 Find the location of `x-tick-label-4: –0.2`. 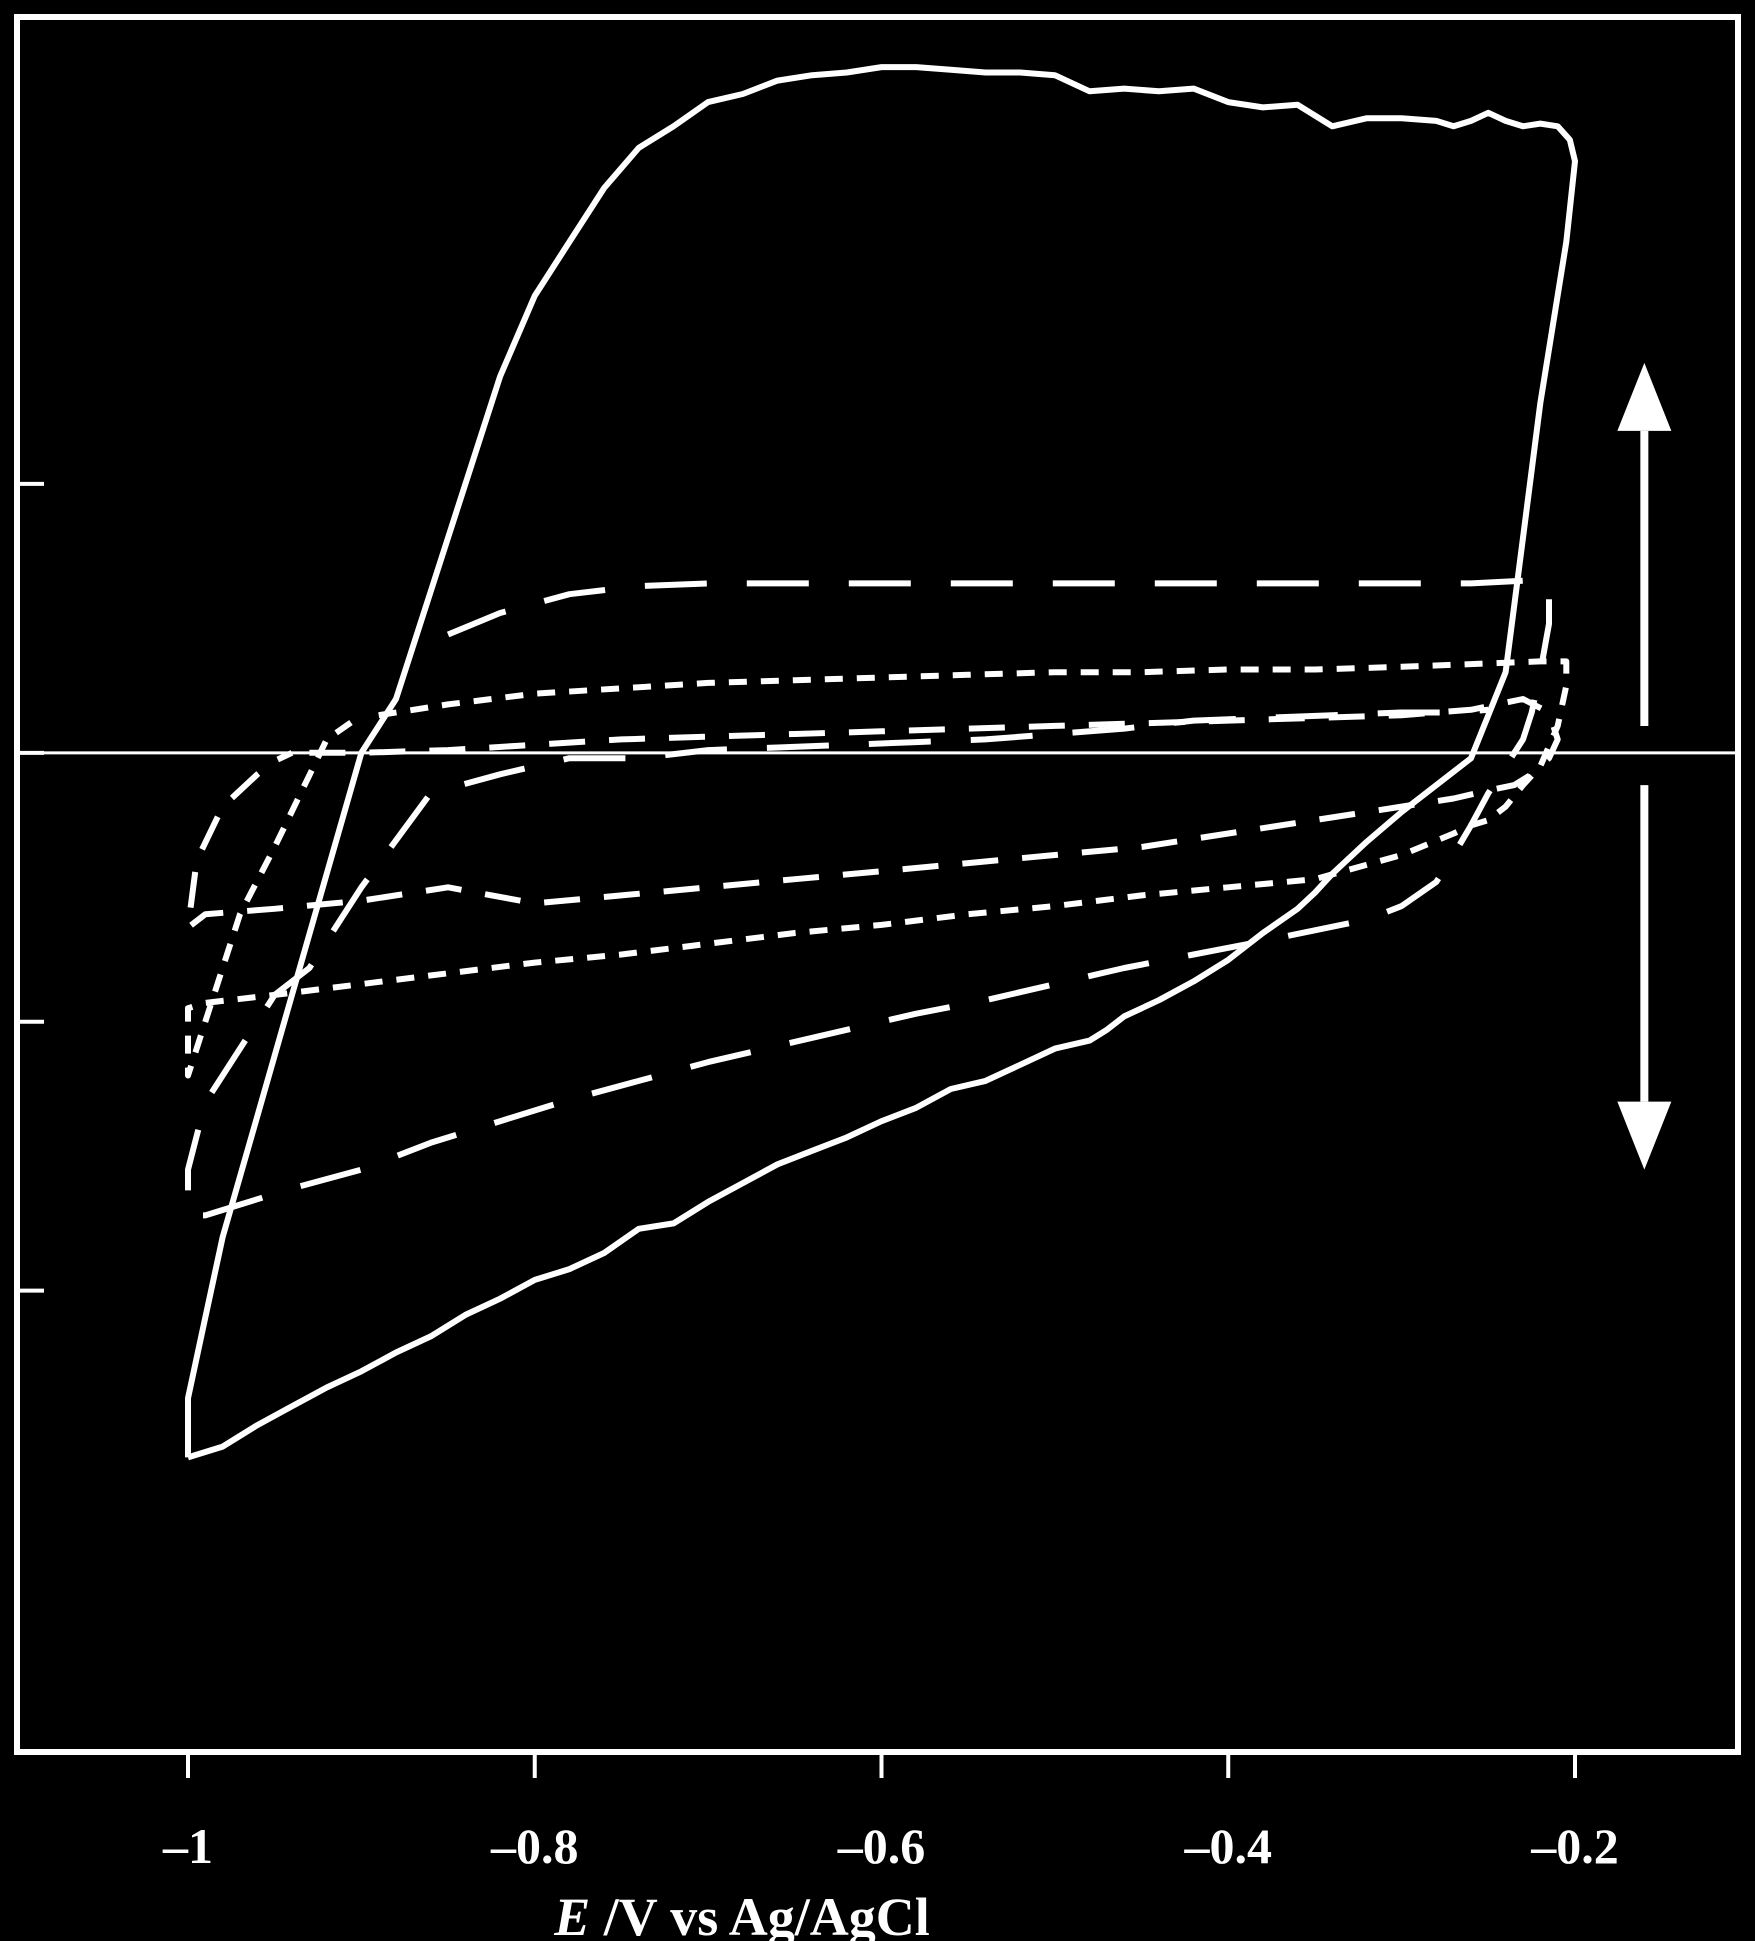

x-tick-label-4: –0.2 is located at coordinates (1574, 1846).